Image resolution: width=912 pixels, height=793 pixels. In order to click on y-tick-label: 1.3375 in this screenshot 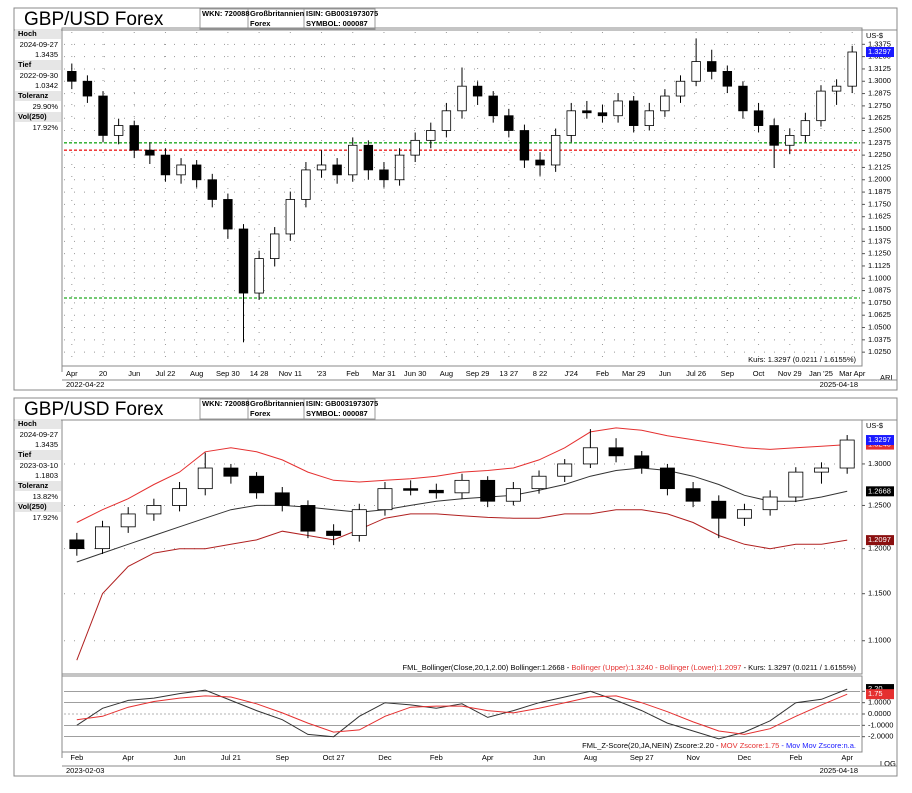, I will do `click(879, 43)`.